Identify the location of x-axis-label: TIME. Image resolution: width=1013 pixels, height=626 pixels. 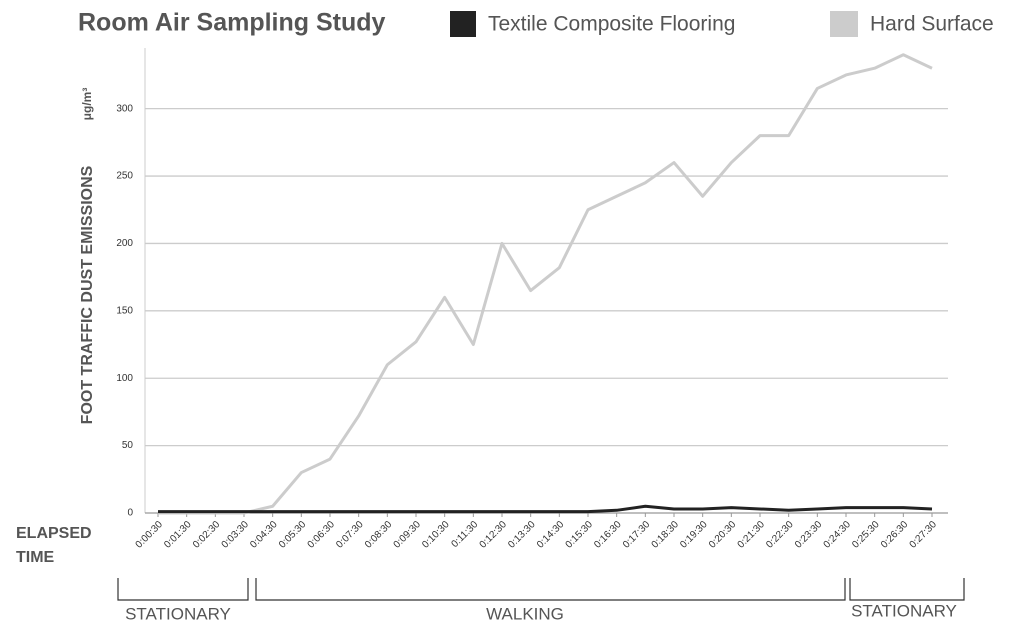
(35, 557).